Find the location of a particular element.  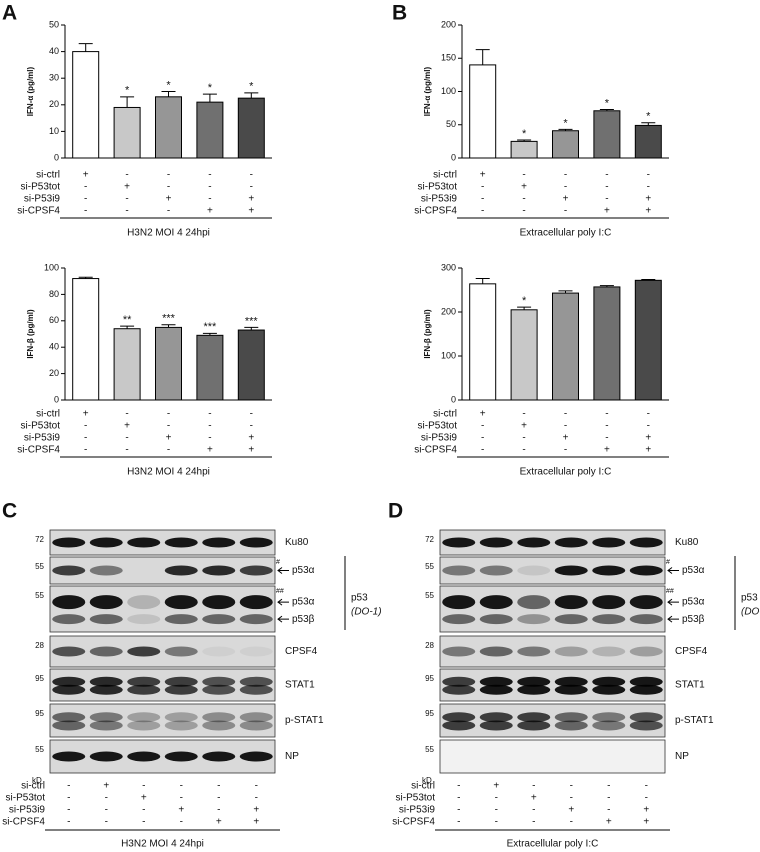

row-label: STAT1 is located at coordinates (300, 685).